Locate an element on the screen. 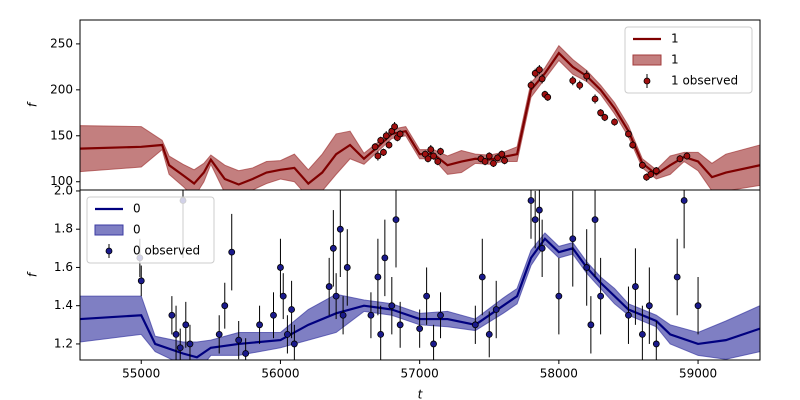 The width and height of the screenshot is (800, 400). x-tick-label: 58000 is located at coordinates (559, 374).